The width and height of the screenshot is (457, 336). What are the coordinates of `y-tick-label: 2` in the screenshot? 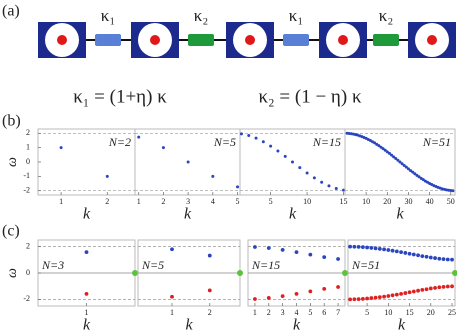 It's located at (28, 245).